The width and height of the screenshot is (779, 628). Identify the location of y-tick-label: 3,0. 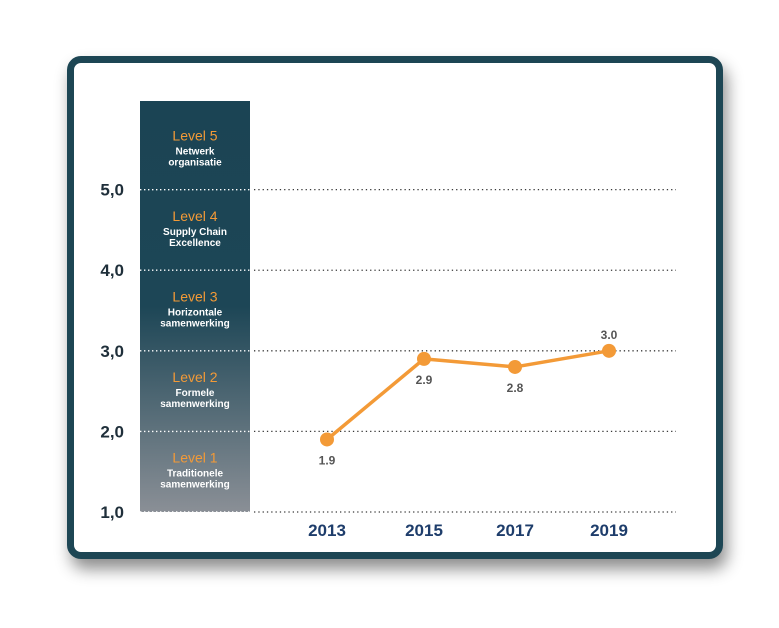
(112, 351).